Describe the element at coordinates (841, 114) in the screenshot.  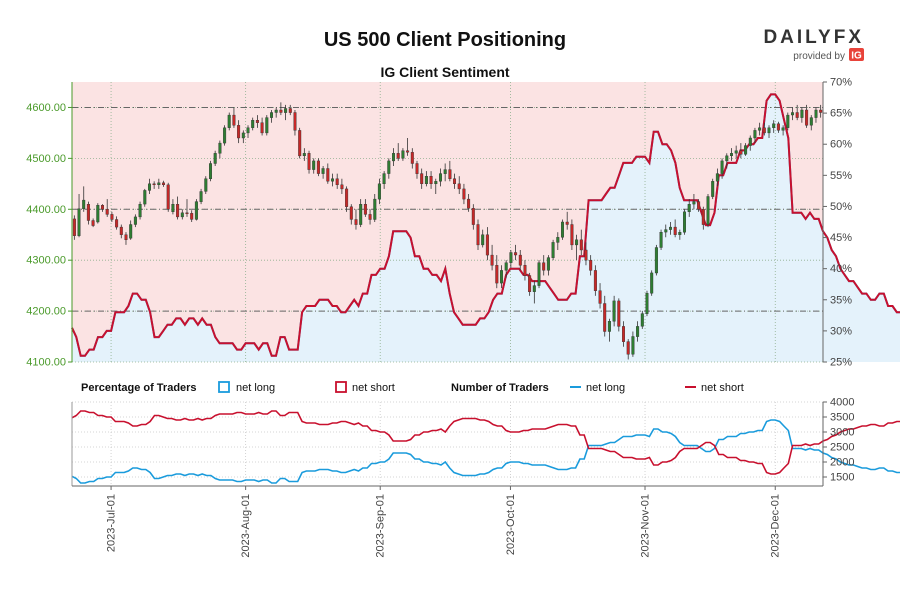
I see `percent-tick-label: 65%` at that location.